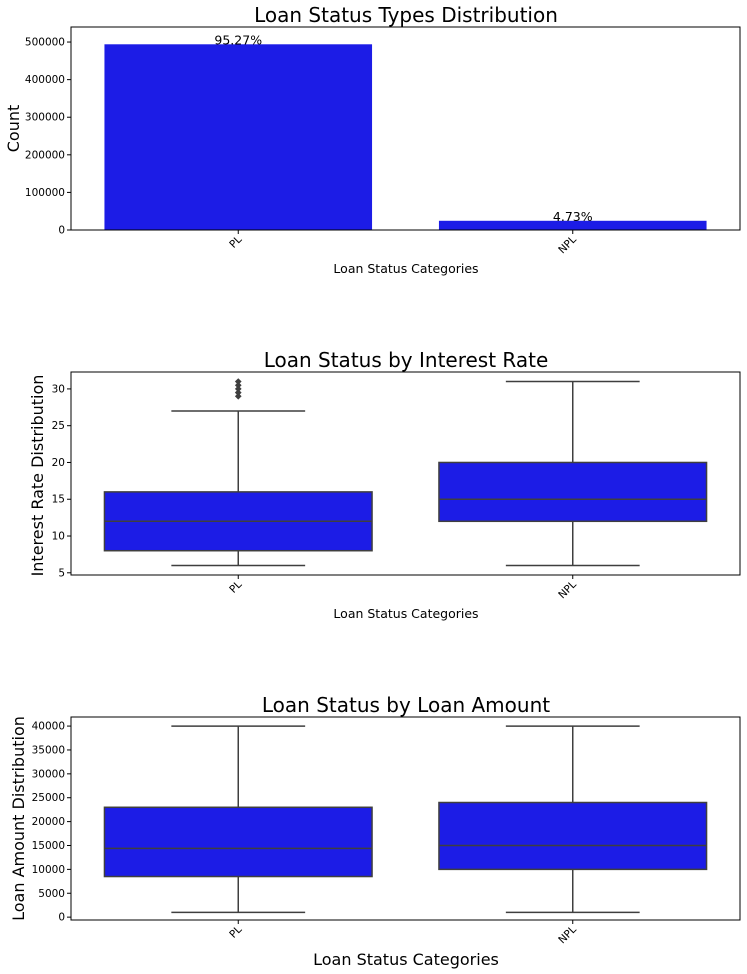  I want to click on chart-2-x-ticks: PL NPL, so click(403, 588).